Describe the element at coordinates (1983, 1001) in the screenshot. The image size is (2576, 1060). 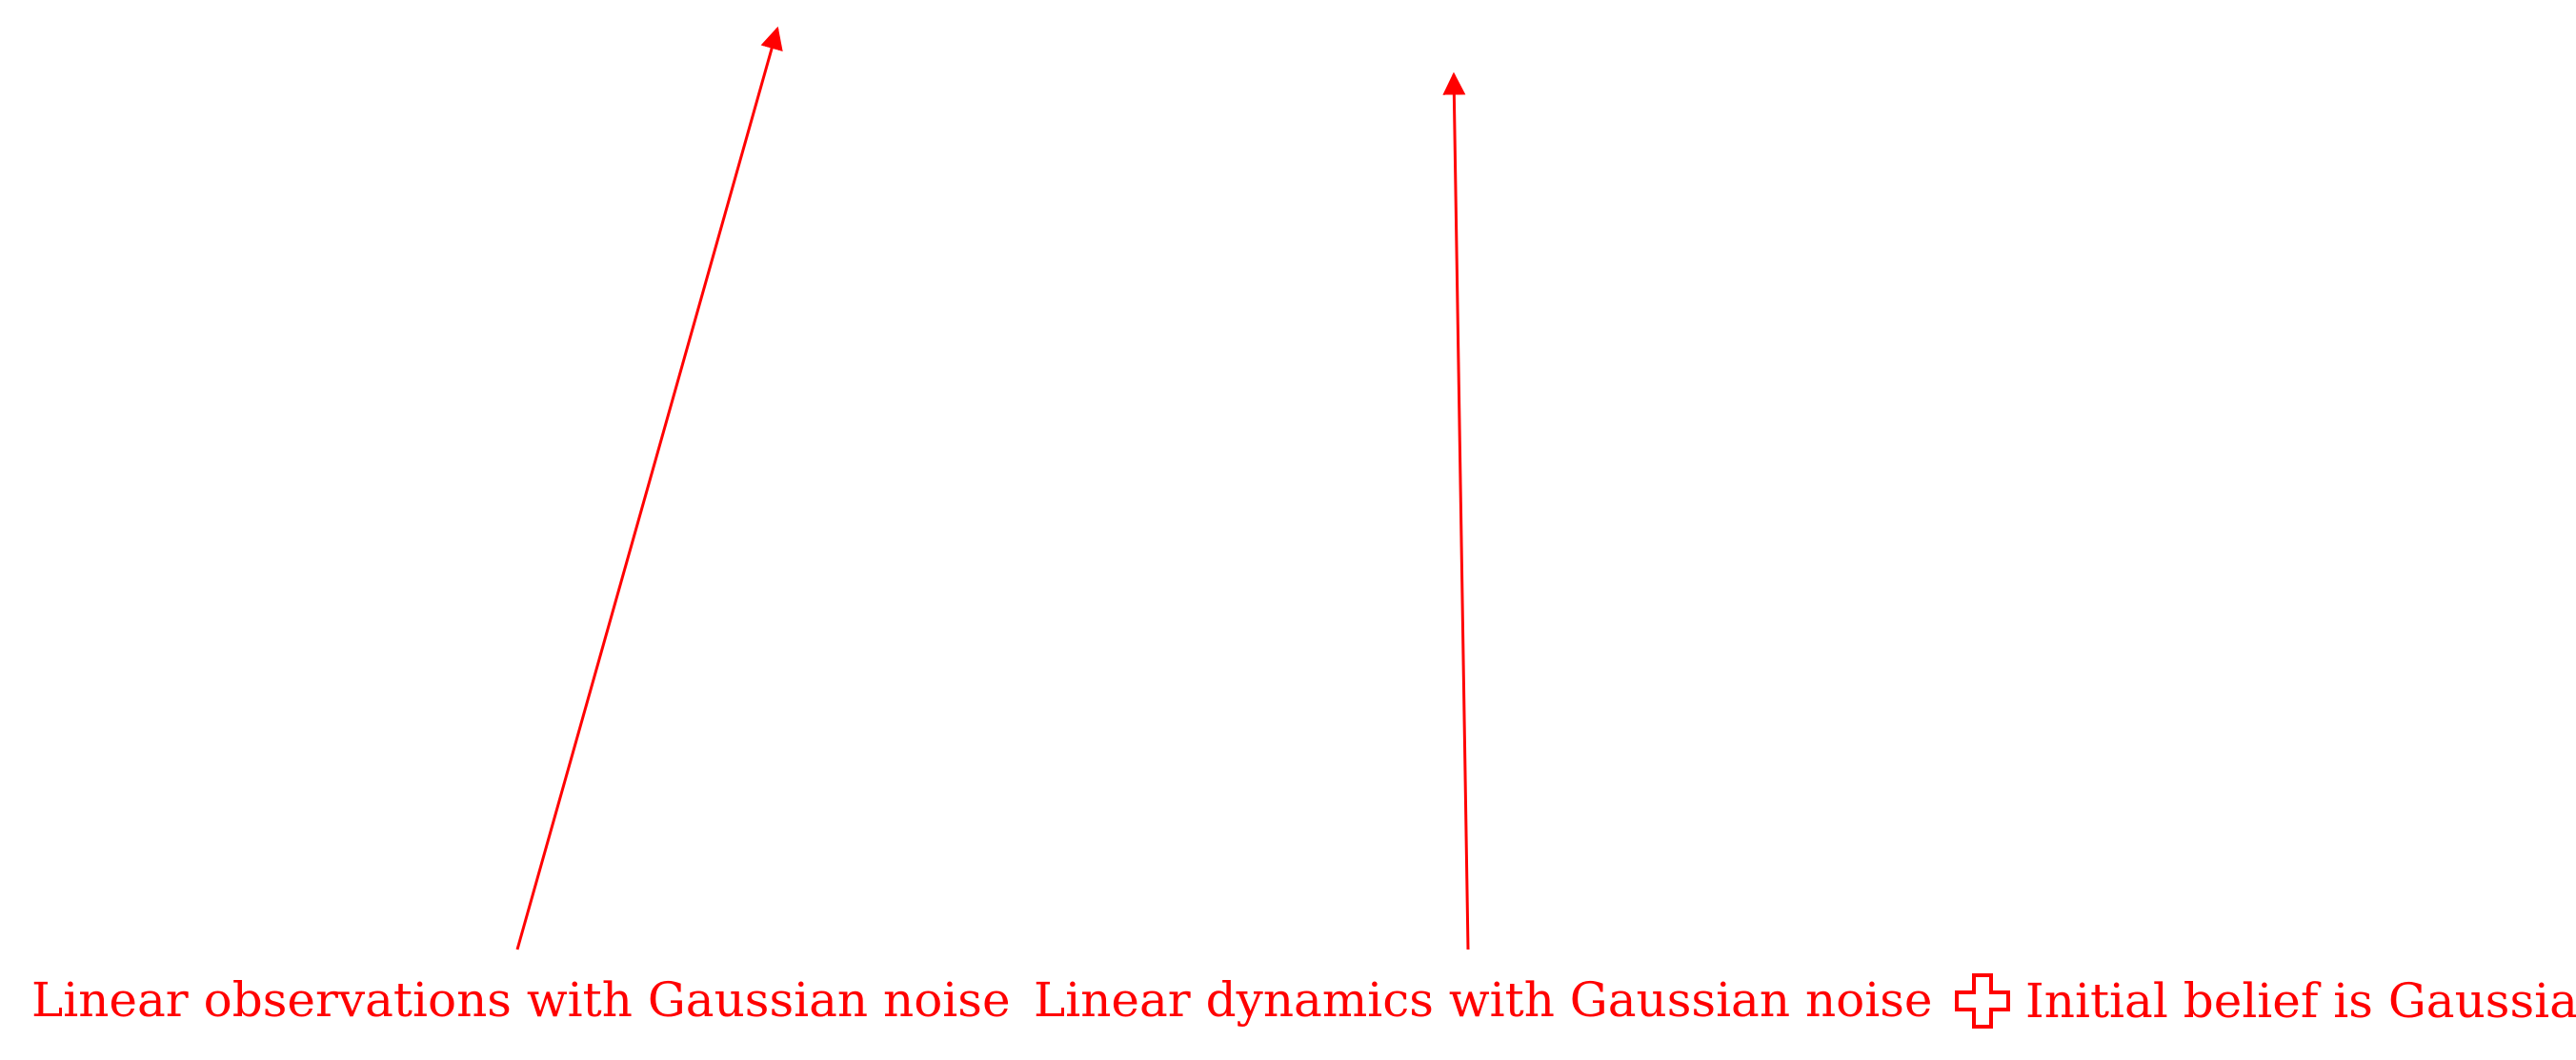
I see `cross-outline-icon` at that location.